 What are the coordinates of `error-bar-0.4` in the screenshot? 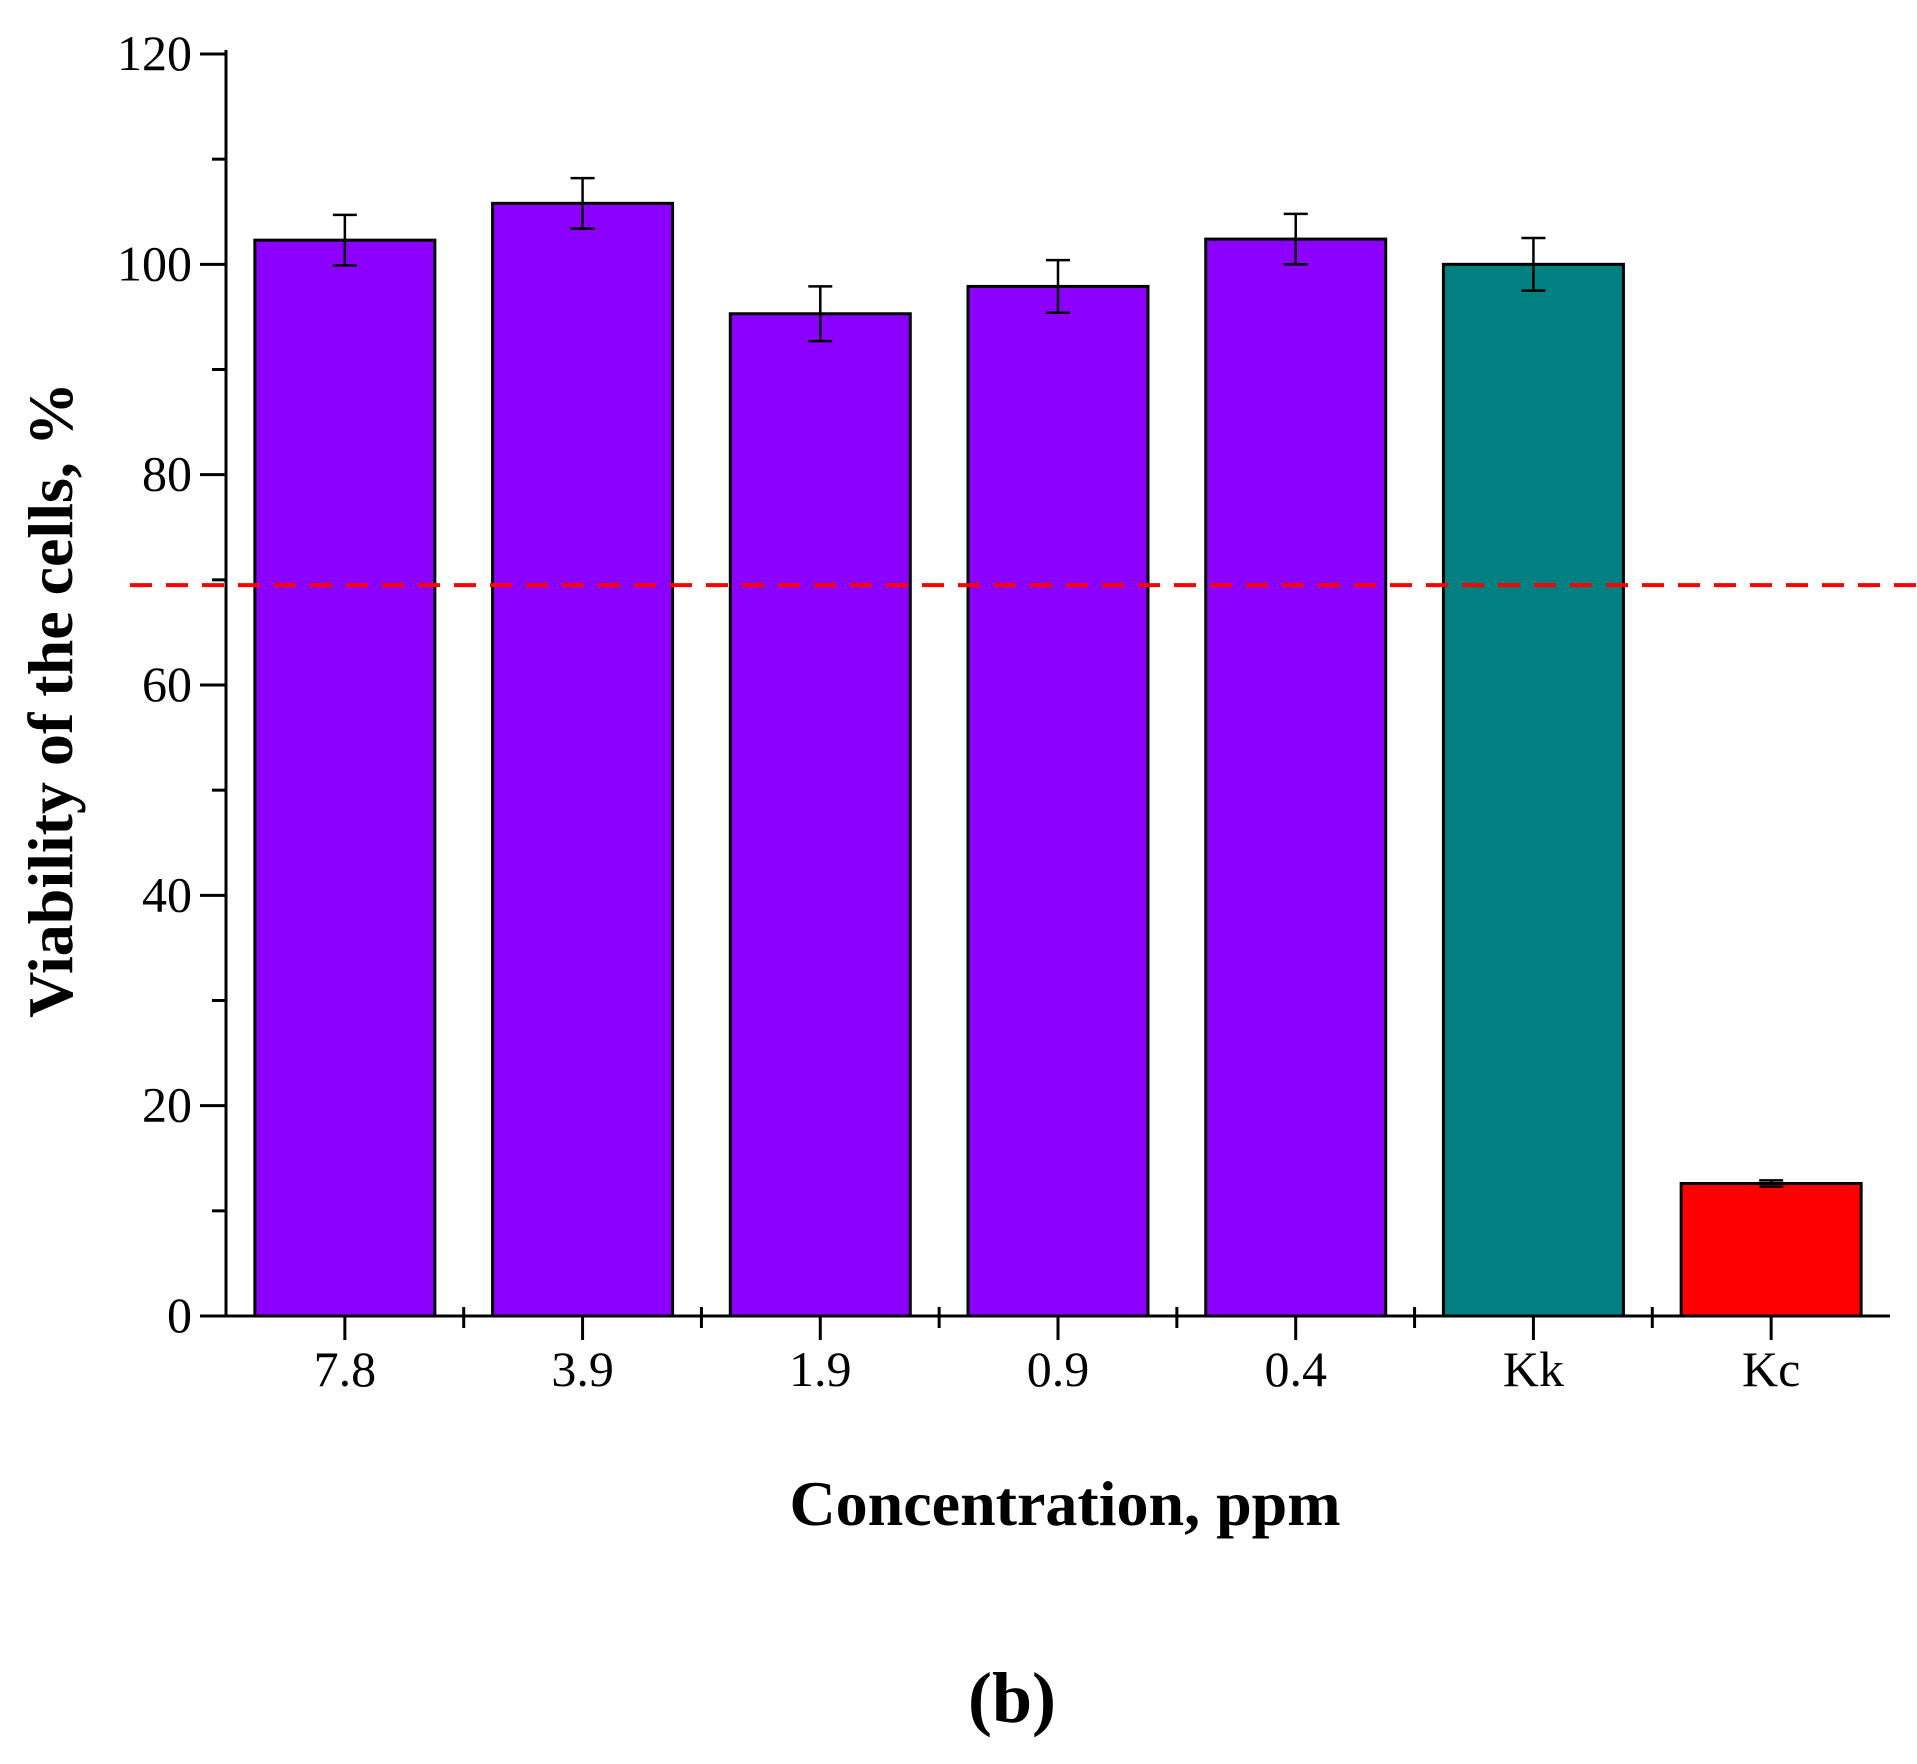 It's located at (1295, 239).